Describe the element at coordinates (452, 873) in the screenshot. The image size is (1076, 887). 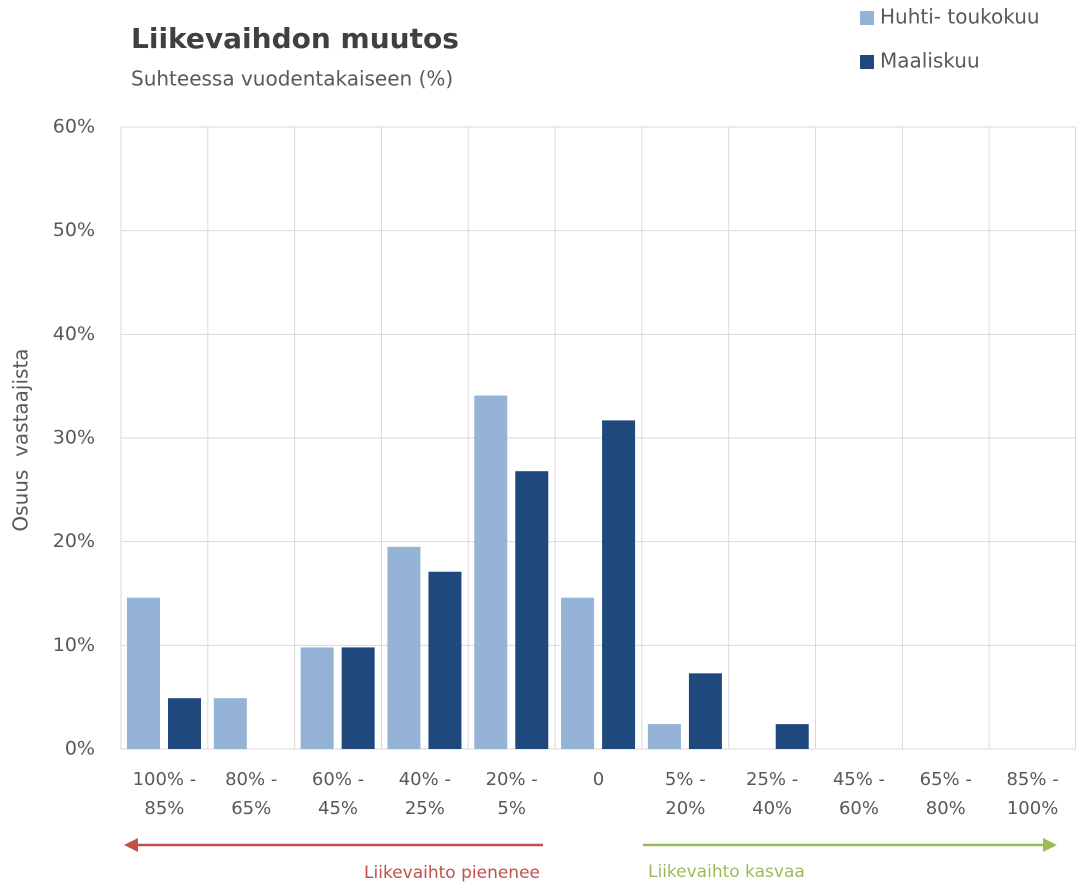
I see `annotation: Liikevaihto pienenee` at that location.